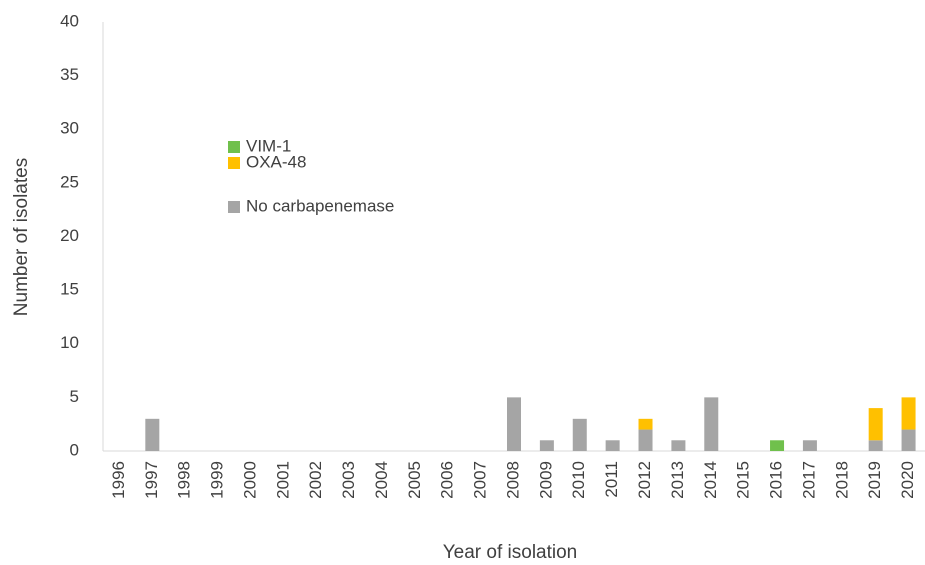  Describe the element at coordinates (21, 237) in the screenshot. I see `y-axis-label: Number of isolates` at that location.